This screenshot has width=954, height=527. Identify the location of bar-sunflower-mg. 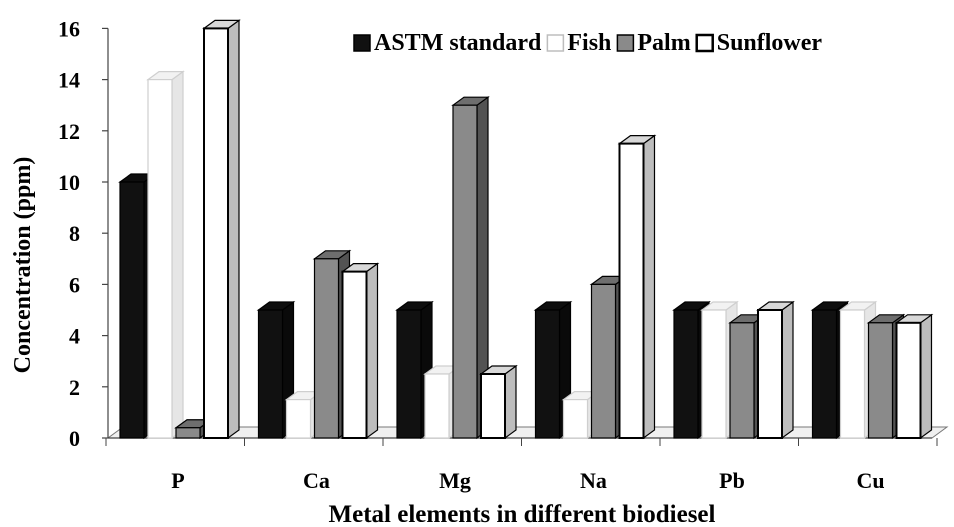
(498, 402).